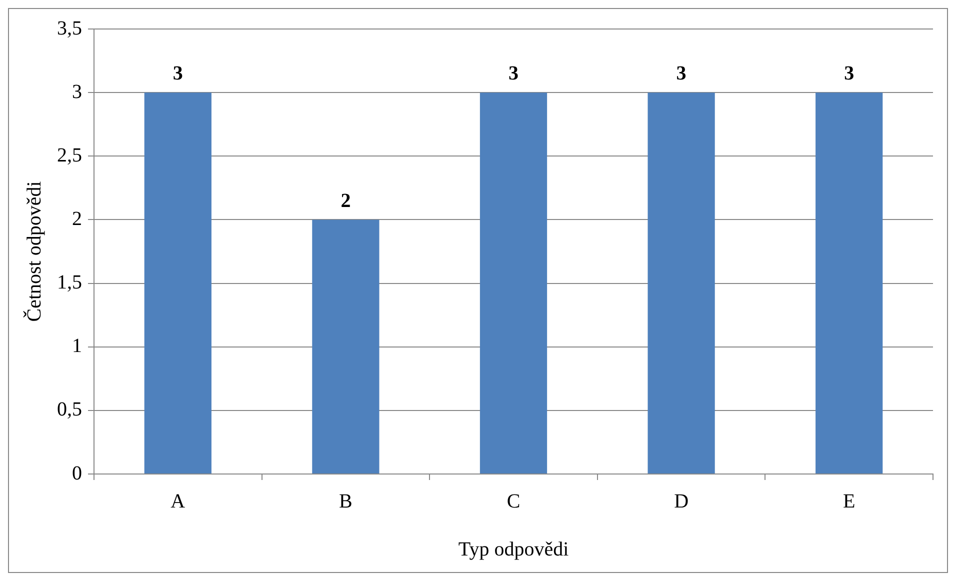 The image size is (956, 581). Describe the element at coordinates (514, 549) in the screenshot. I see `x-axis-title: Typ odpovědi` at that location.